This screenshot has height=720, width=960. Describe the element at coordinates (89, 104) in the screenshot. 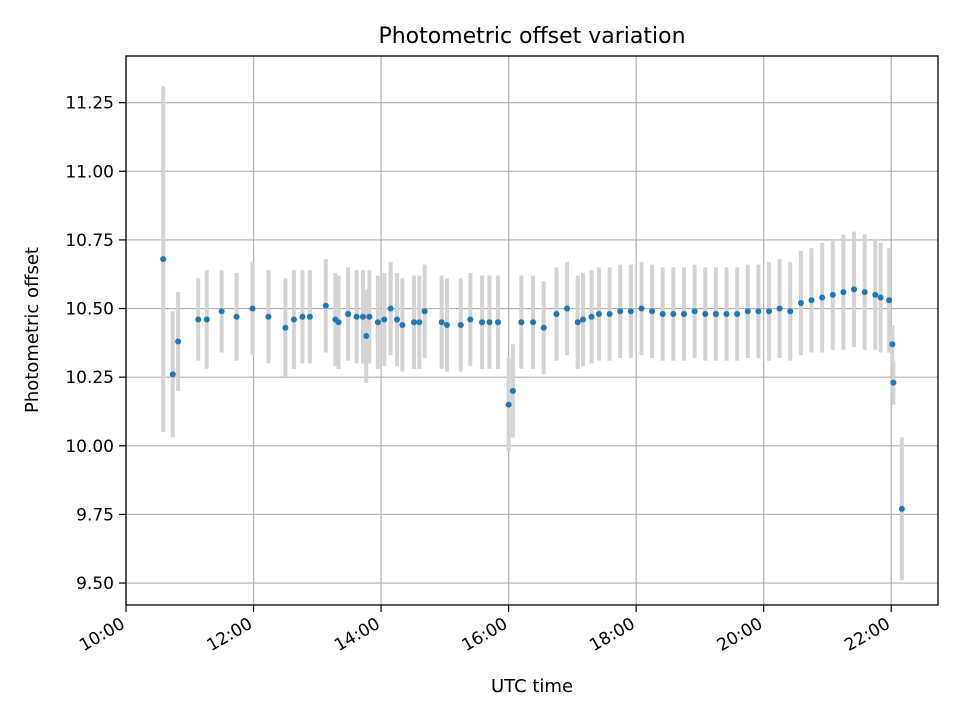

I see `y-tick-label: 11.25` at that location.